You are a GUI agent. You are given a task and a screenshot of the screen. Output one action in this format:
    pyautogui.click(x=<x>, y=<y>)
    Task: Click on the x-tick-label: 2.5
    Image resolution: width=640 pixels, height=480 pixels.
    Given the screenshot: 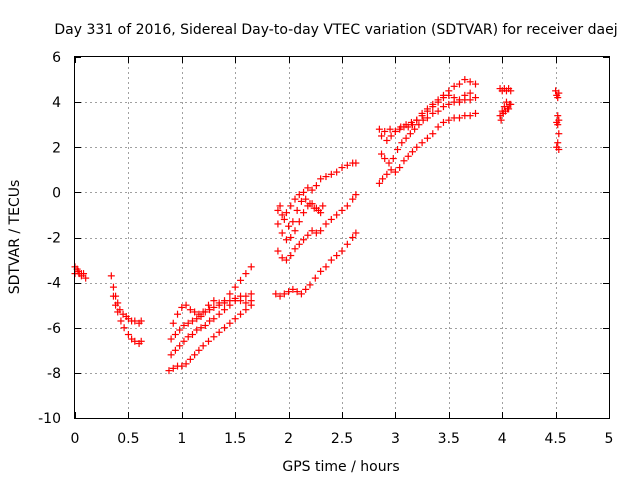 What is the action you would take?
    pyautogui.click(x=342, y=439)
    